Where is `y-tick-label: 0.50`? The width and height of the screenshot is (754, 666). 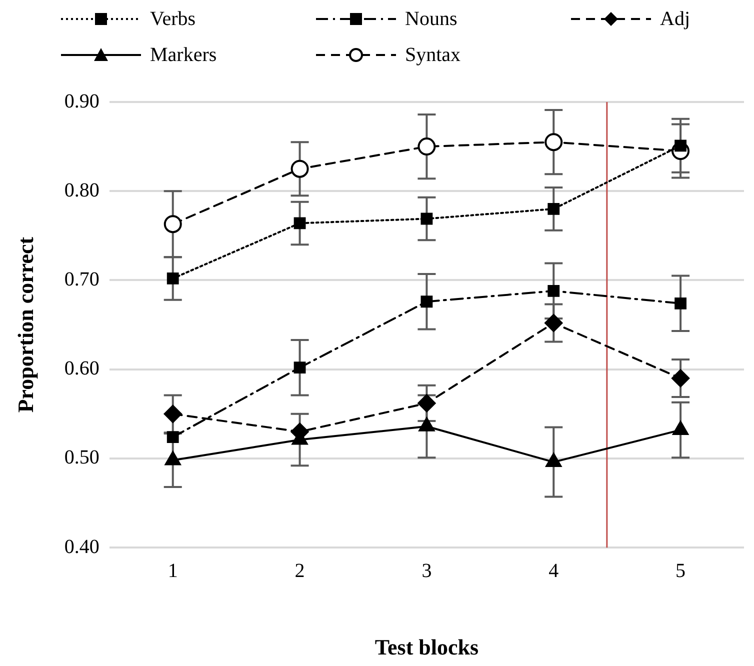 y-tick-label: 0.50 is located at coordinates (82, 457).